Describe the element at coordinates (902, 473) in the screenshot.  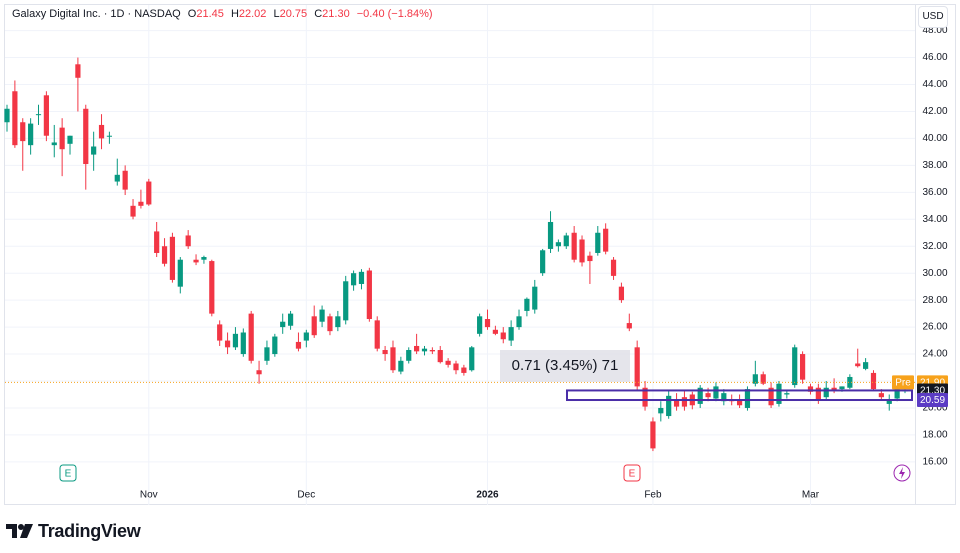
I see `event-marker` at that location.